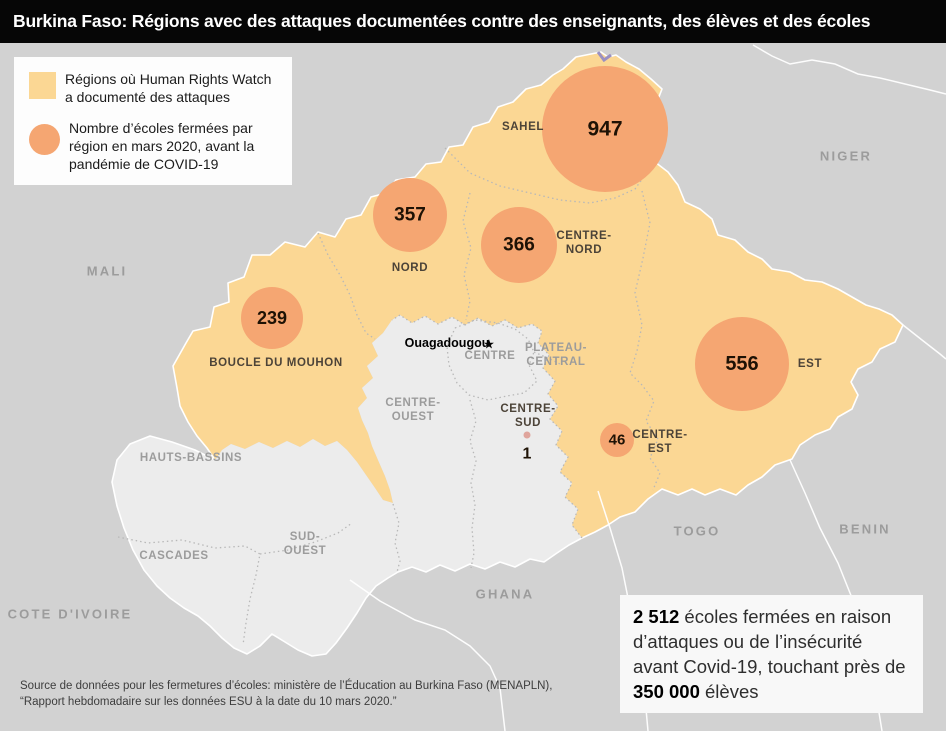 The height and width of the screenshot is (731, 946). Describe the element at coordinates (44, 139) in the screenshot. I see `legend-swatch-closed-schools-circle` at that location.